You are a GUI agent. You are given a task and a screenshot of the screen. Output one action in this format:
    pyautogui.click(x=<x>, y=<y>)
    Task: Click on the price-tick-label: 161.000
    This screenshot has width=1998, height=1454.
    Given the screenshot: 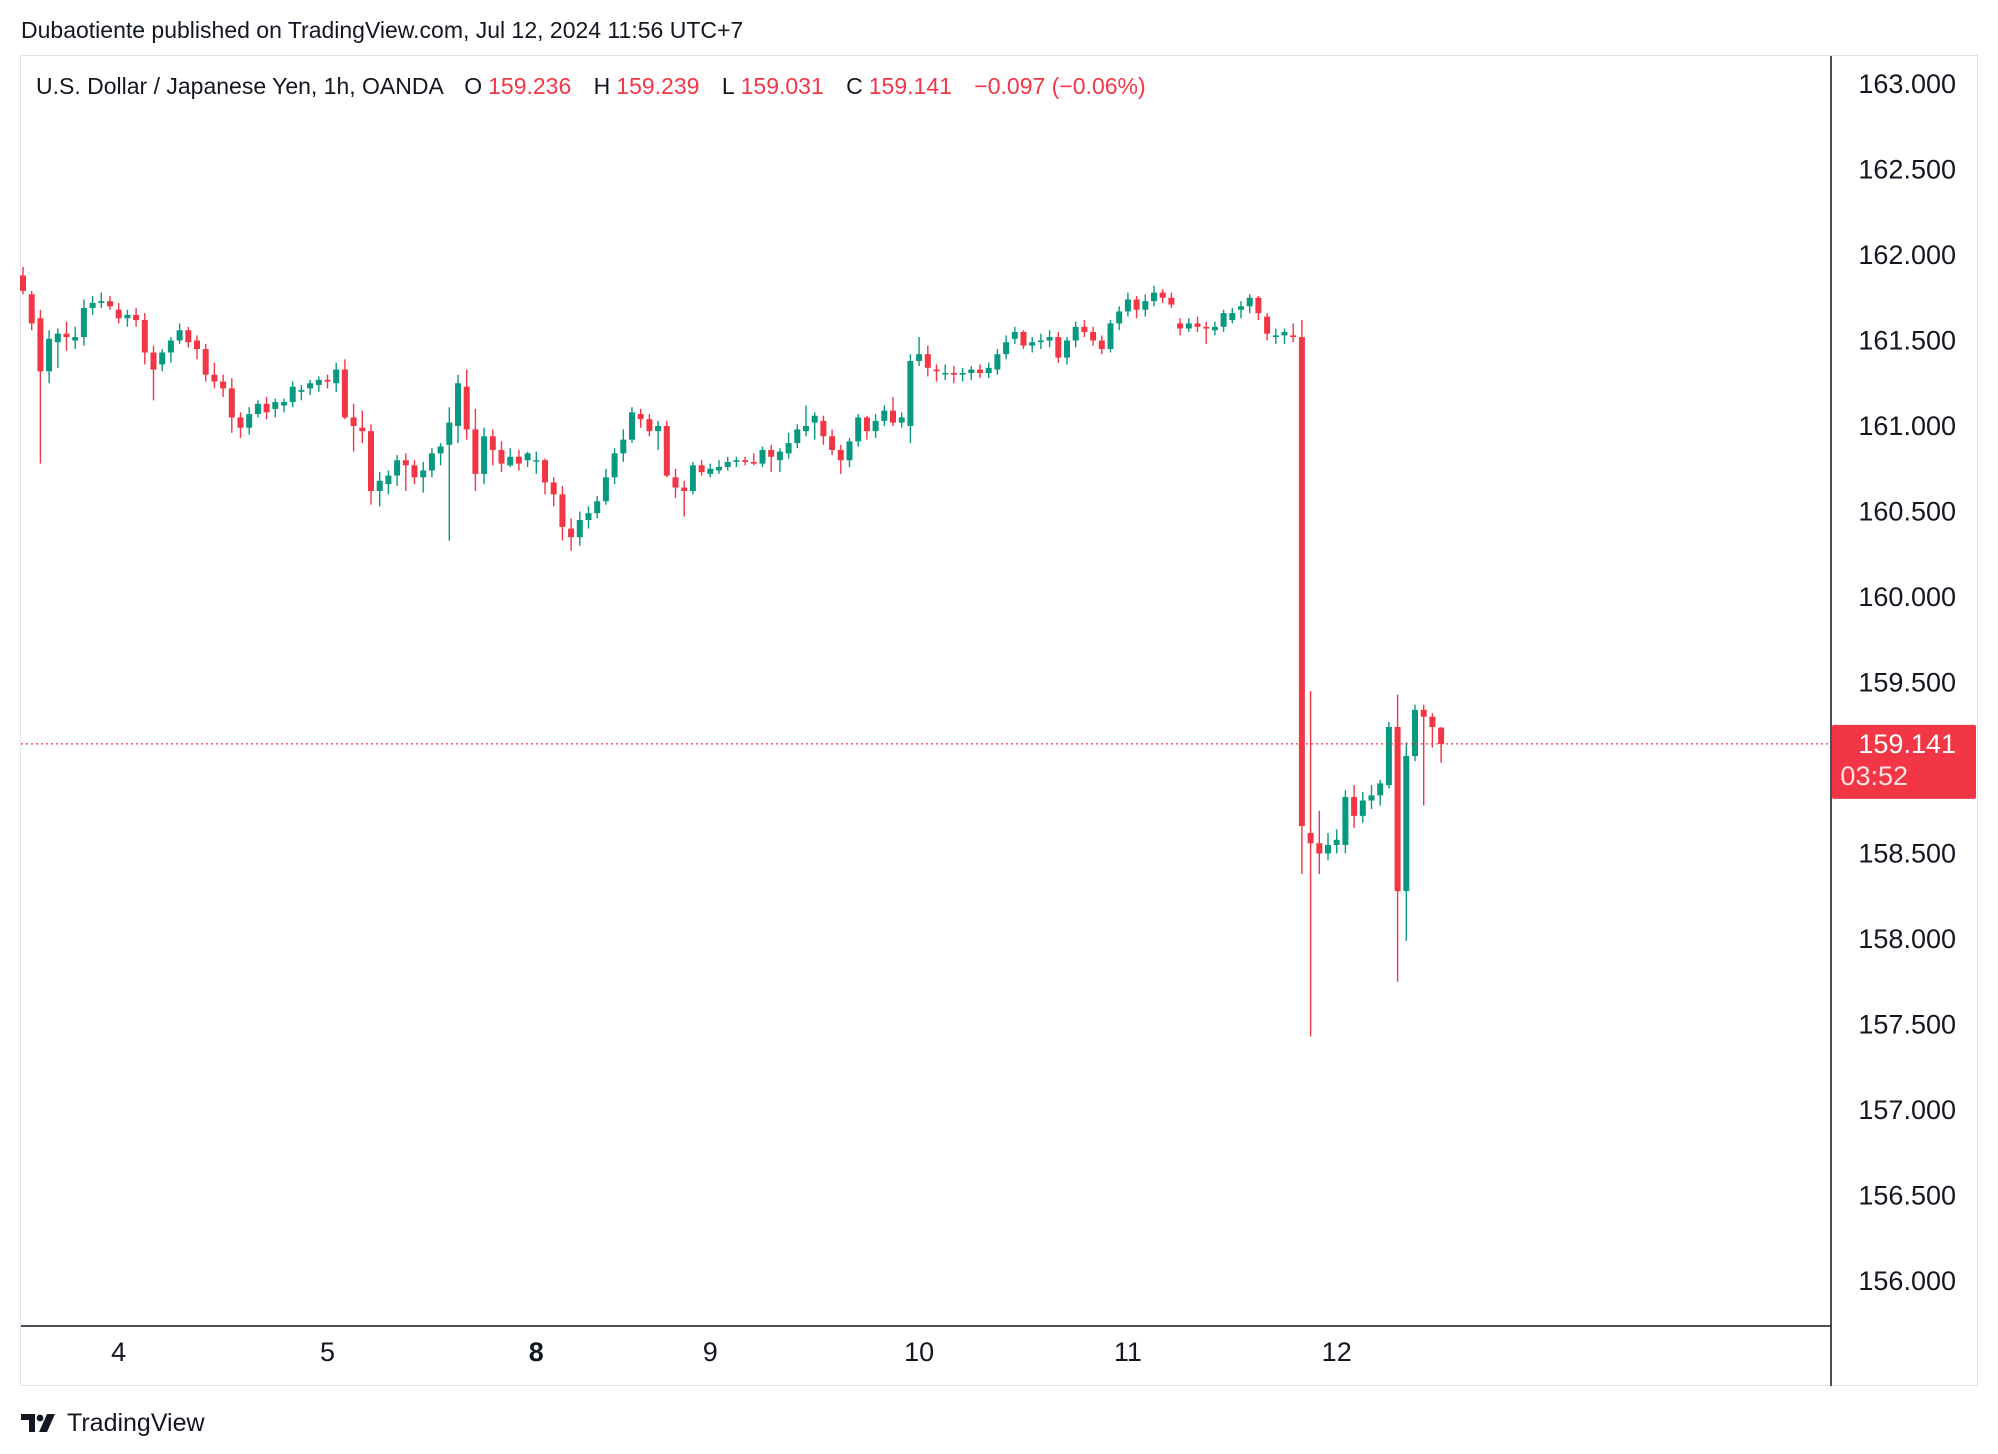 What is the action you would take?
    pyautogui.click(x=1907, y=426)
    